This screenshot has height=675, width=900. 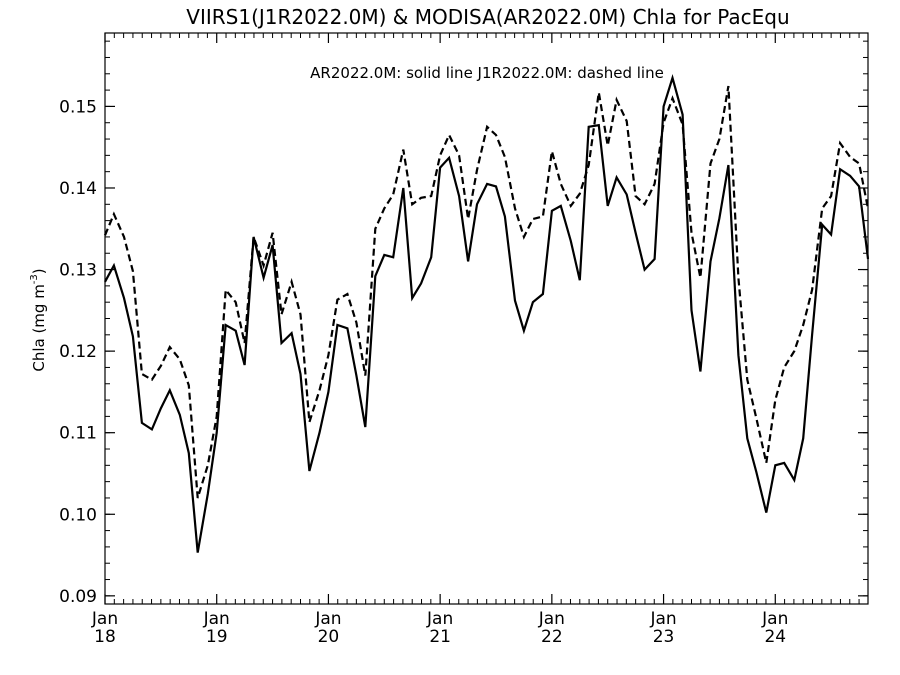 I want to click on y-tick-label: 0.10, so click(x=78, y=515).